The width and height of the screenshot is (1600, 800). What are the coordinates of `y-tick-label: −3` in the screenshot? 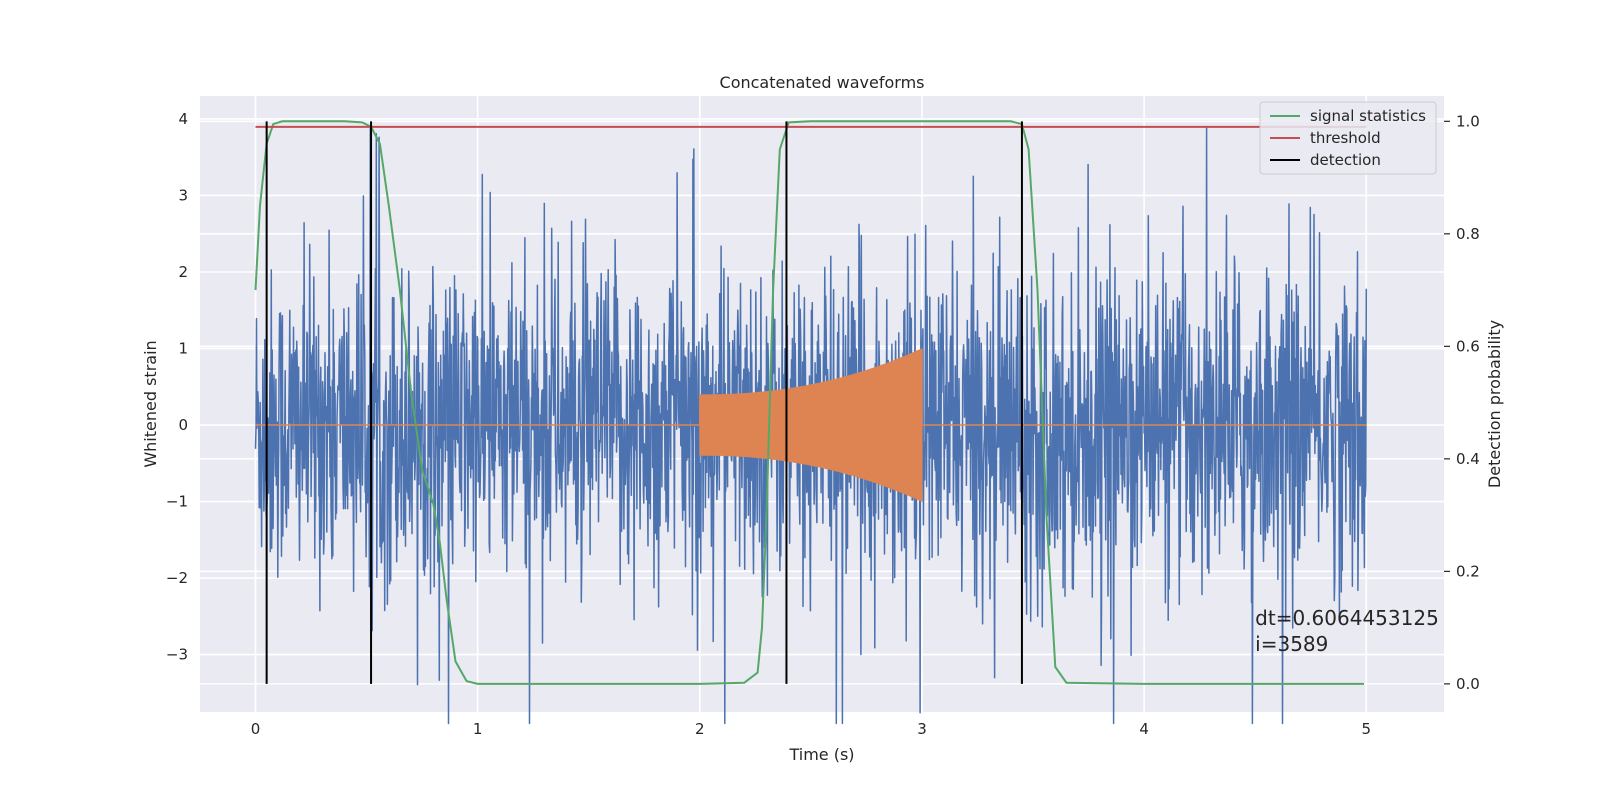 It's located at (177, 655).